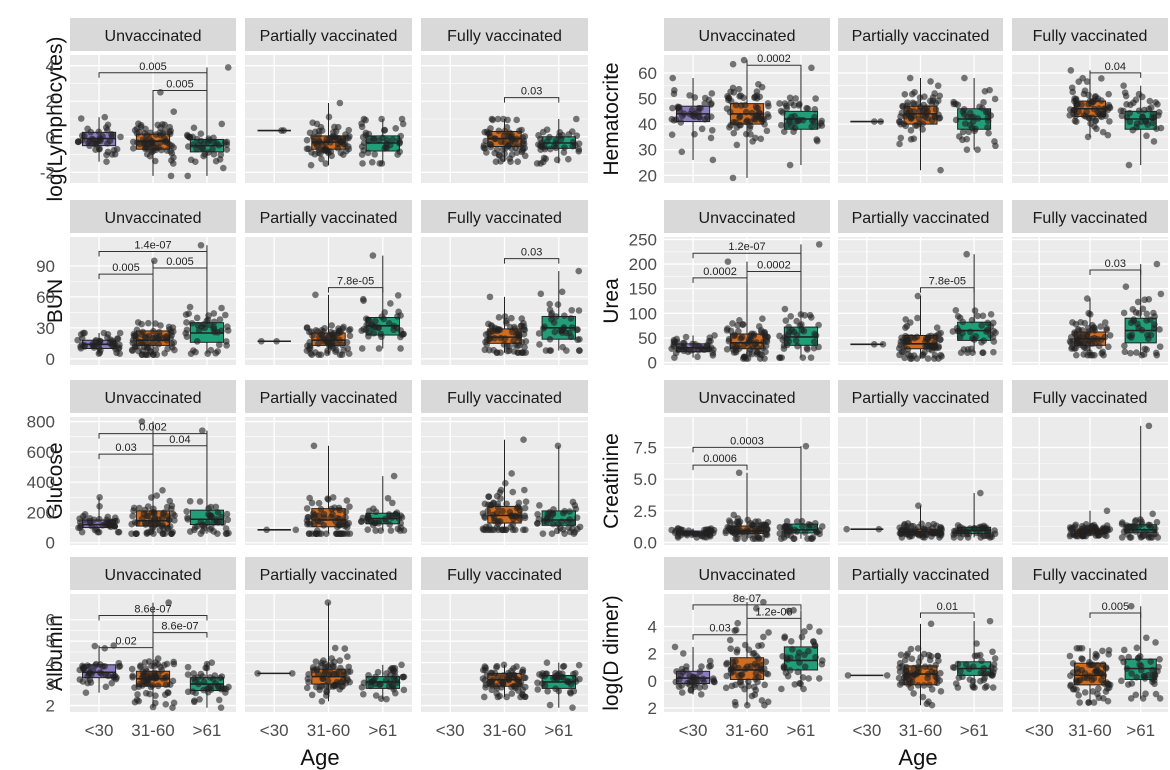 The image size is (1170, 770). I want to click on p-value-label: 0.002, so click(153, 428).